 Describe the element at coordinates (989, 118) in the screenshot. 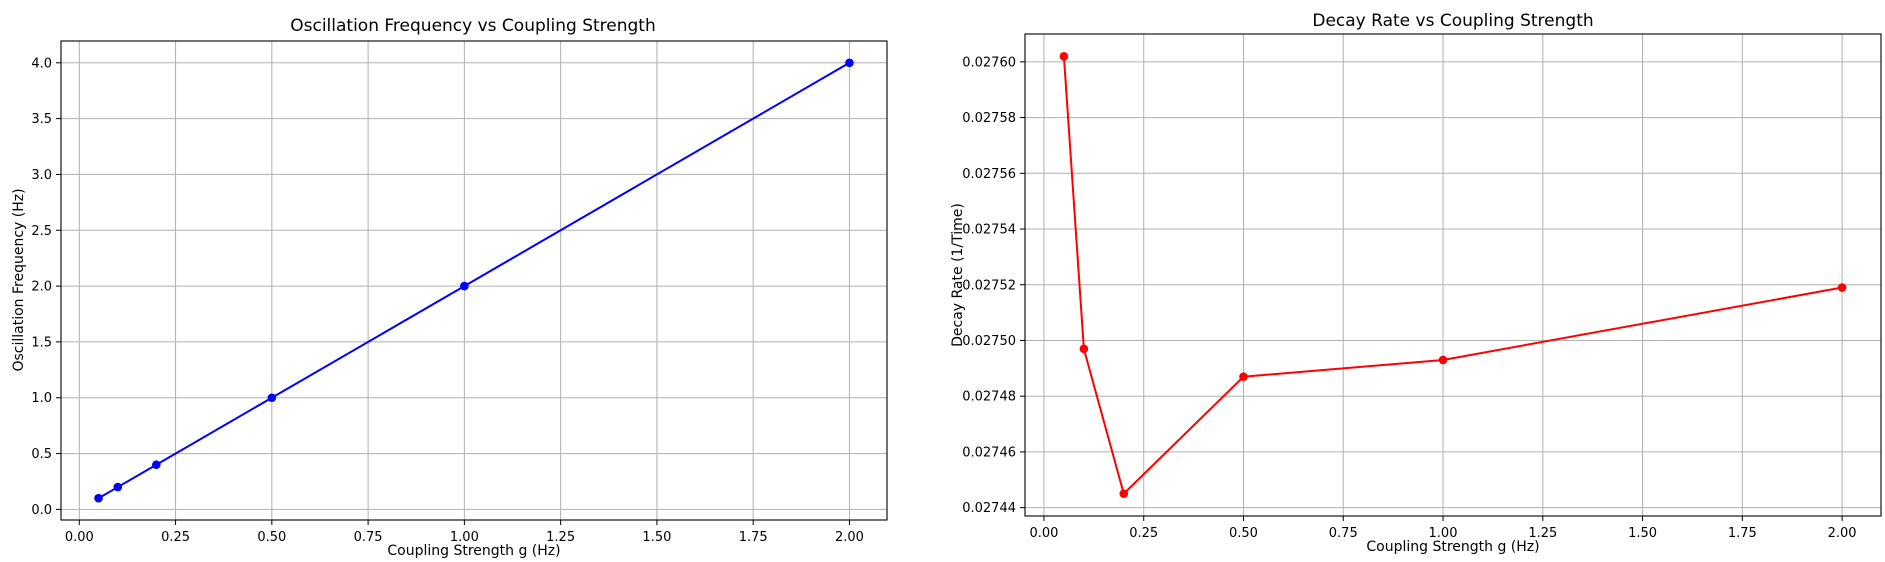

I see `y-tick-label: 0.02758` at that location.